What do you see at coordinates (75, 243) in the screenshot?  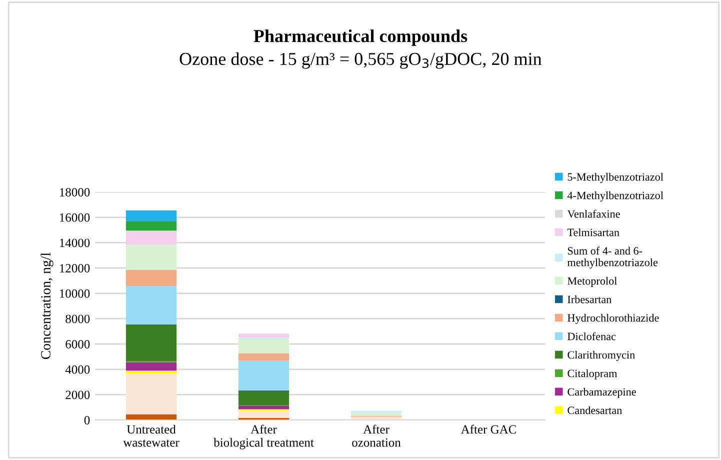 I see `y-tick-label: 14000` at bounding box center [75, 243].